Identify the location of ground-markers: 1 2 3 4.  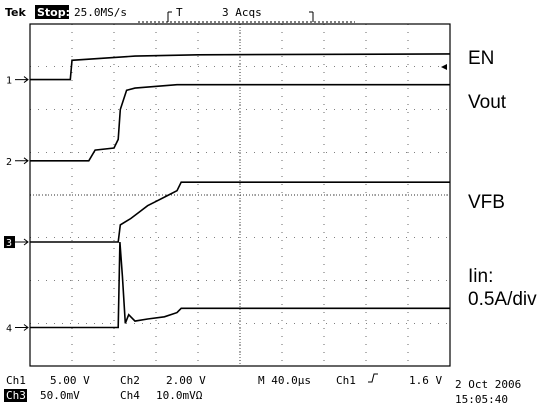
(16, 205).